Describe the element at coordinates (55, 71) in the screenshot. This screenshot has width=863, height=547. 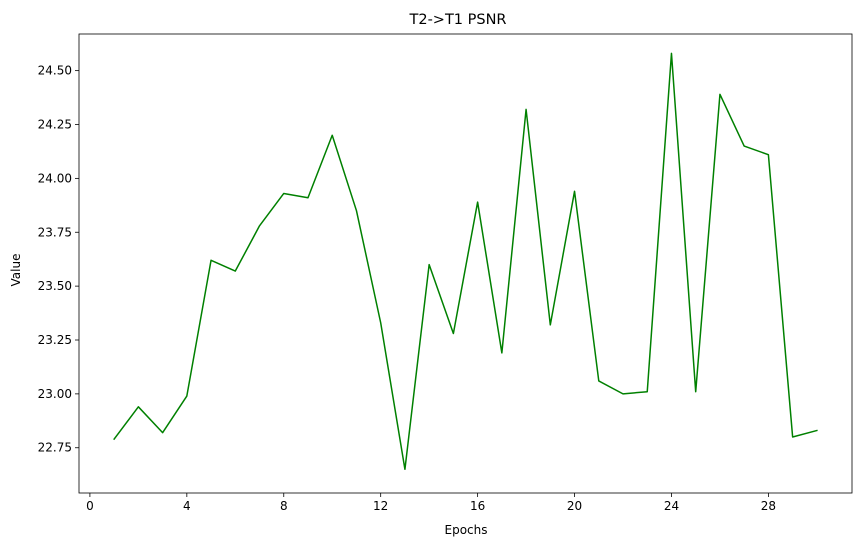
I see `y-tick-label: 24.50` at that location.